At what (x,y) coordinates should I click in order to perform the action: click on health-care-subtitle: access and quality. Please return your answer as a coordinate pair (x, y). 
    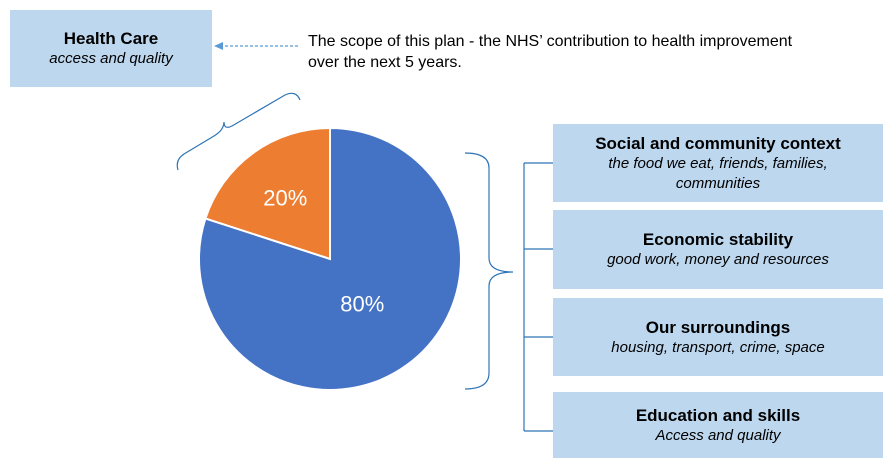
    Looking at the image, I should click on (111, 58).